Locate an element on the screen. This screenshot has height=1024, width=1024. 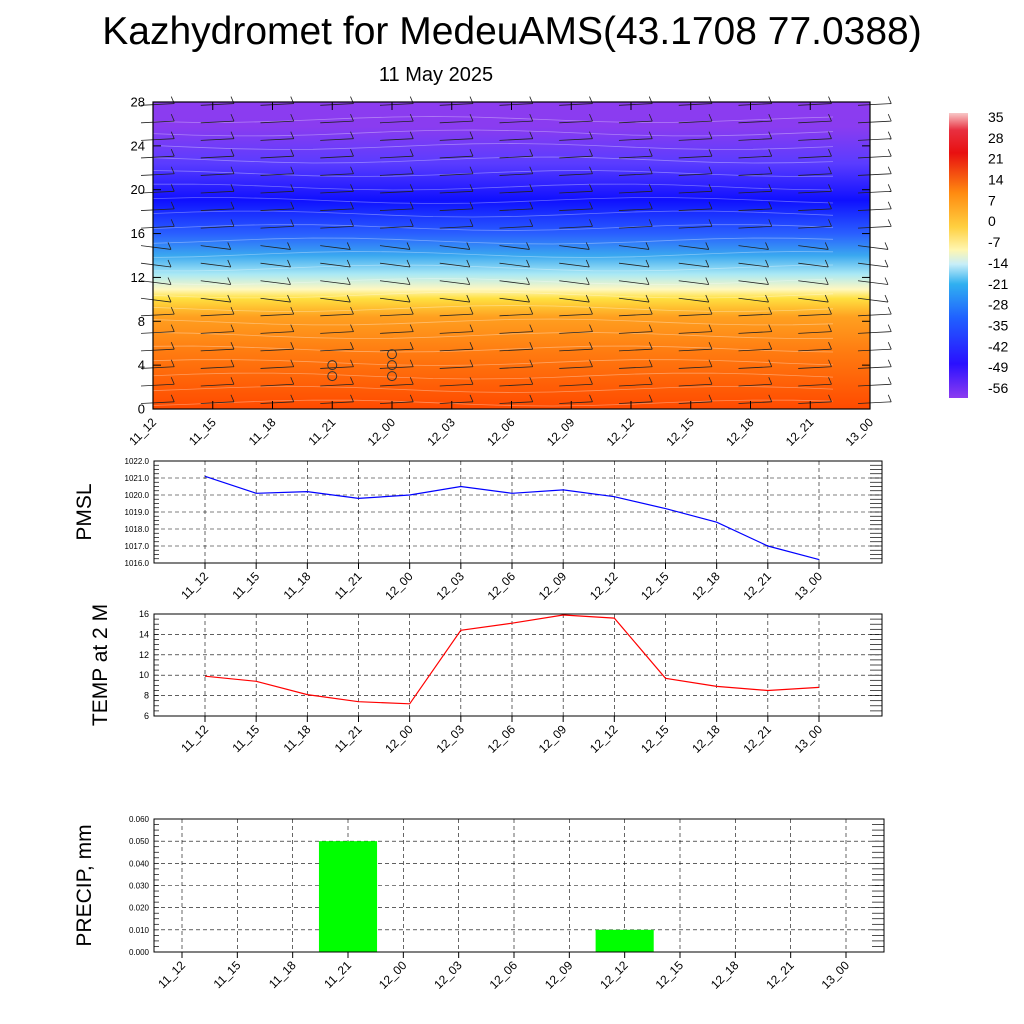
temp-panel-y-tick-label: 10 is located at coordinates (144, 675).